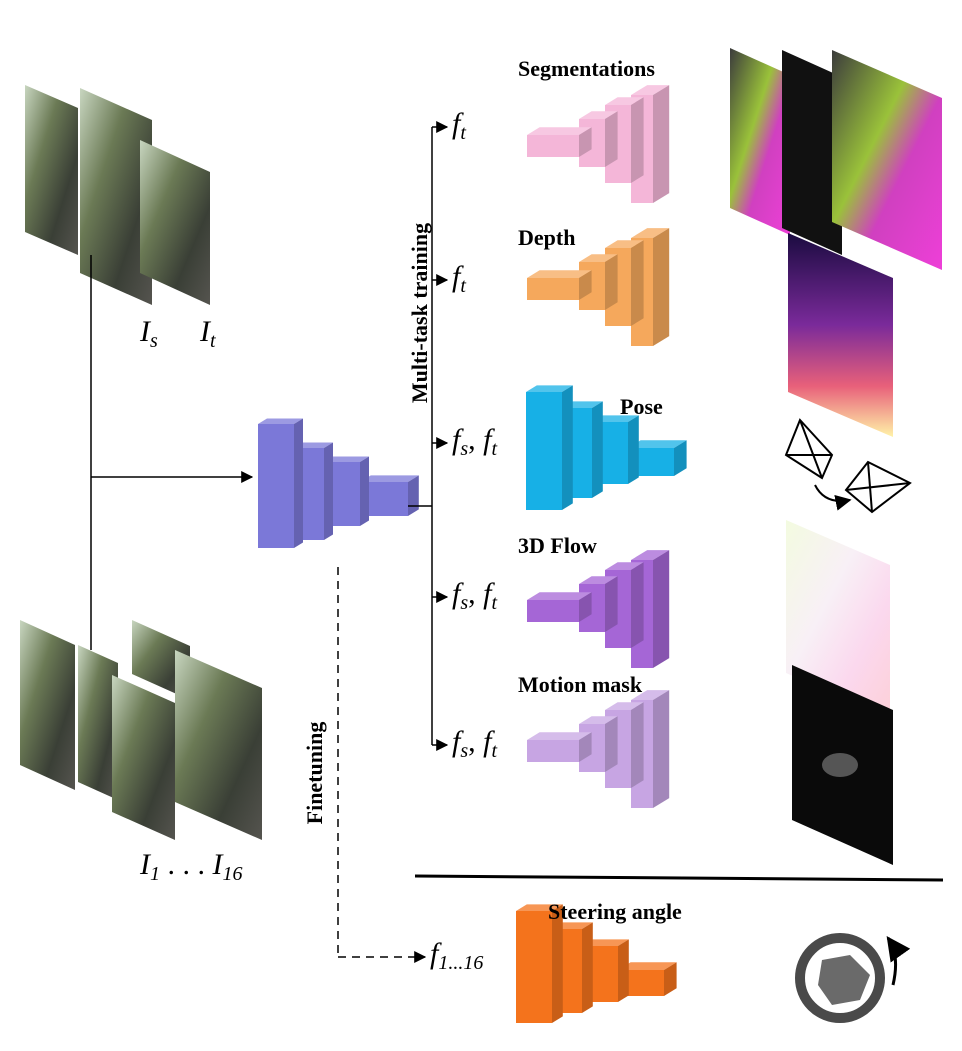 This screenshot has height=1051, width=962. What do you see at coordinates (596, 963) in the screenshot?
I see `steering-head` at bounding box center [596, 963].